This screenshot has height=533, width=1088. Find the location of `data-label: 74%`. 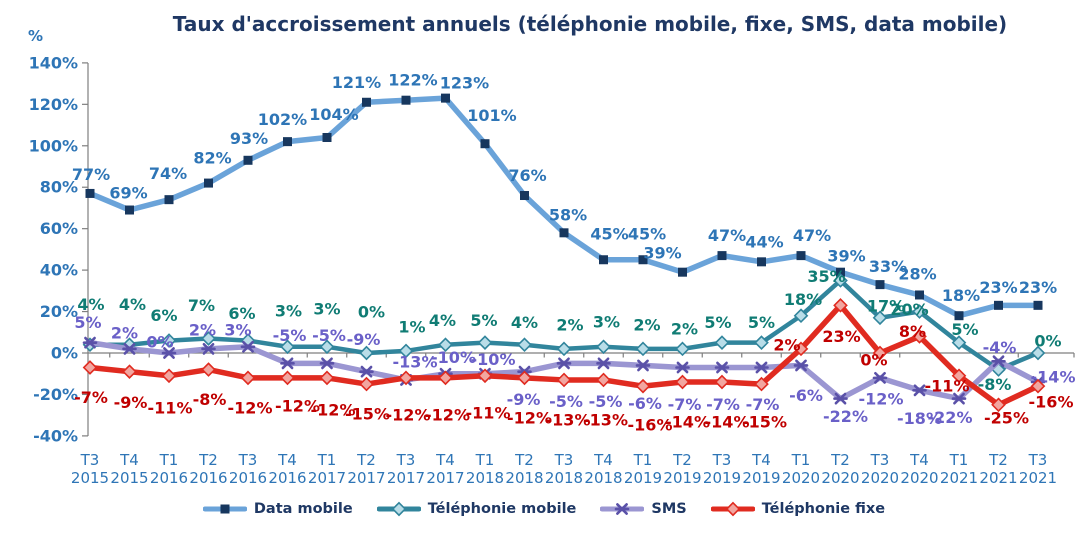

data-label: 74% is located at coordinates (168, 173).